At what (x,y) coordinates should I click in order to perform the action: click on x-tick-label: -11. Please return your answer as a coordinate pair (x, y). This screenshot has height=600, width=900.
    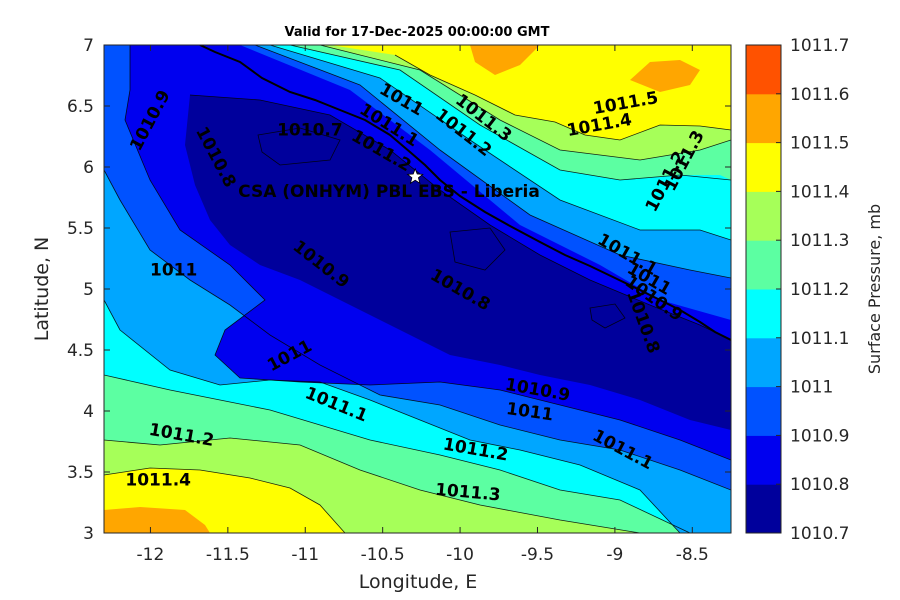
    Looking at the image, I should click on (305, 555).